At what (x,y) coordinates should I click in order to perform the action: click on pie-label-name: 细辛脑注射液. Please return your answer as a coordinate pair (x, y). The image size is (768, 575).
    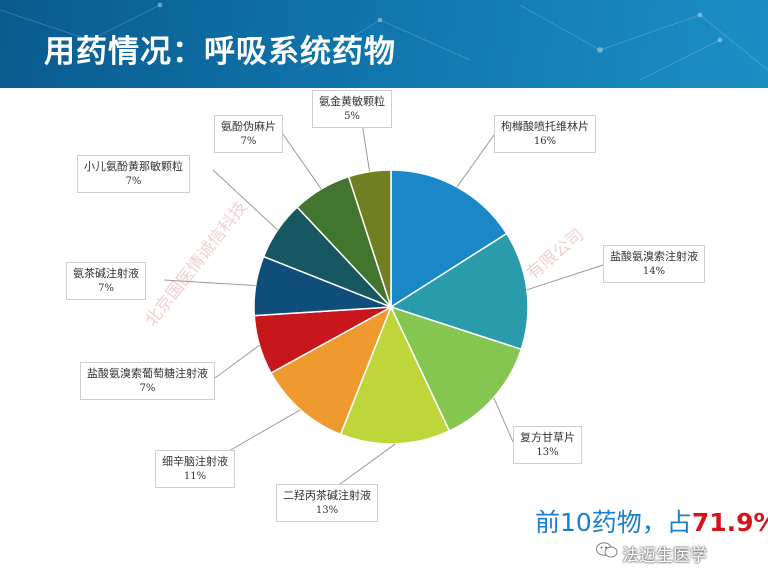
    Looking at the image, I should click on (195, 461).